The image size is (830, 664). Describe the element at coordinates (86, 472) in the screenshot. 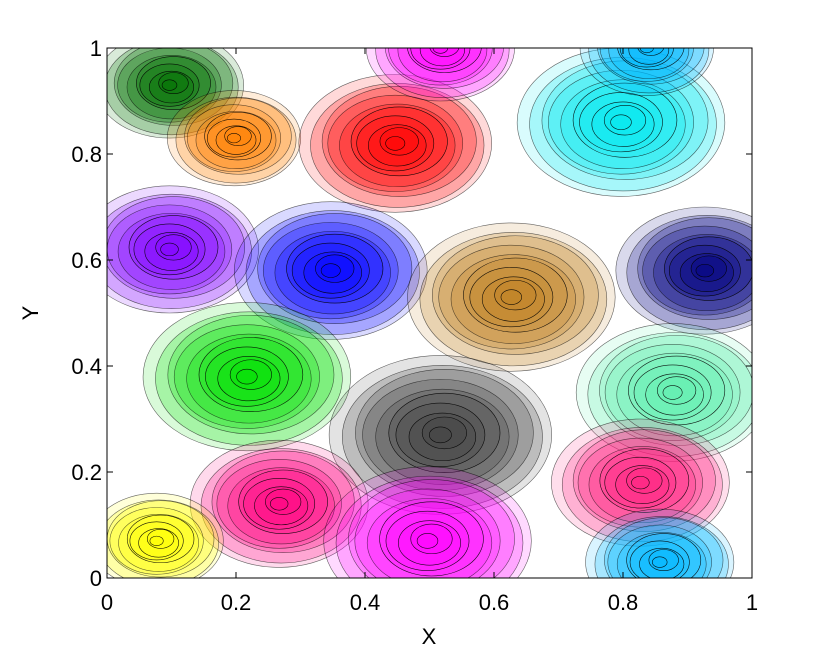

I see `y-tick-label: 0.2` at that location.